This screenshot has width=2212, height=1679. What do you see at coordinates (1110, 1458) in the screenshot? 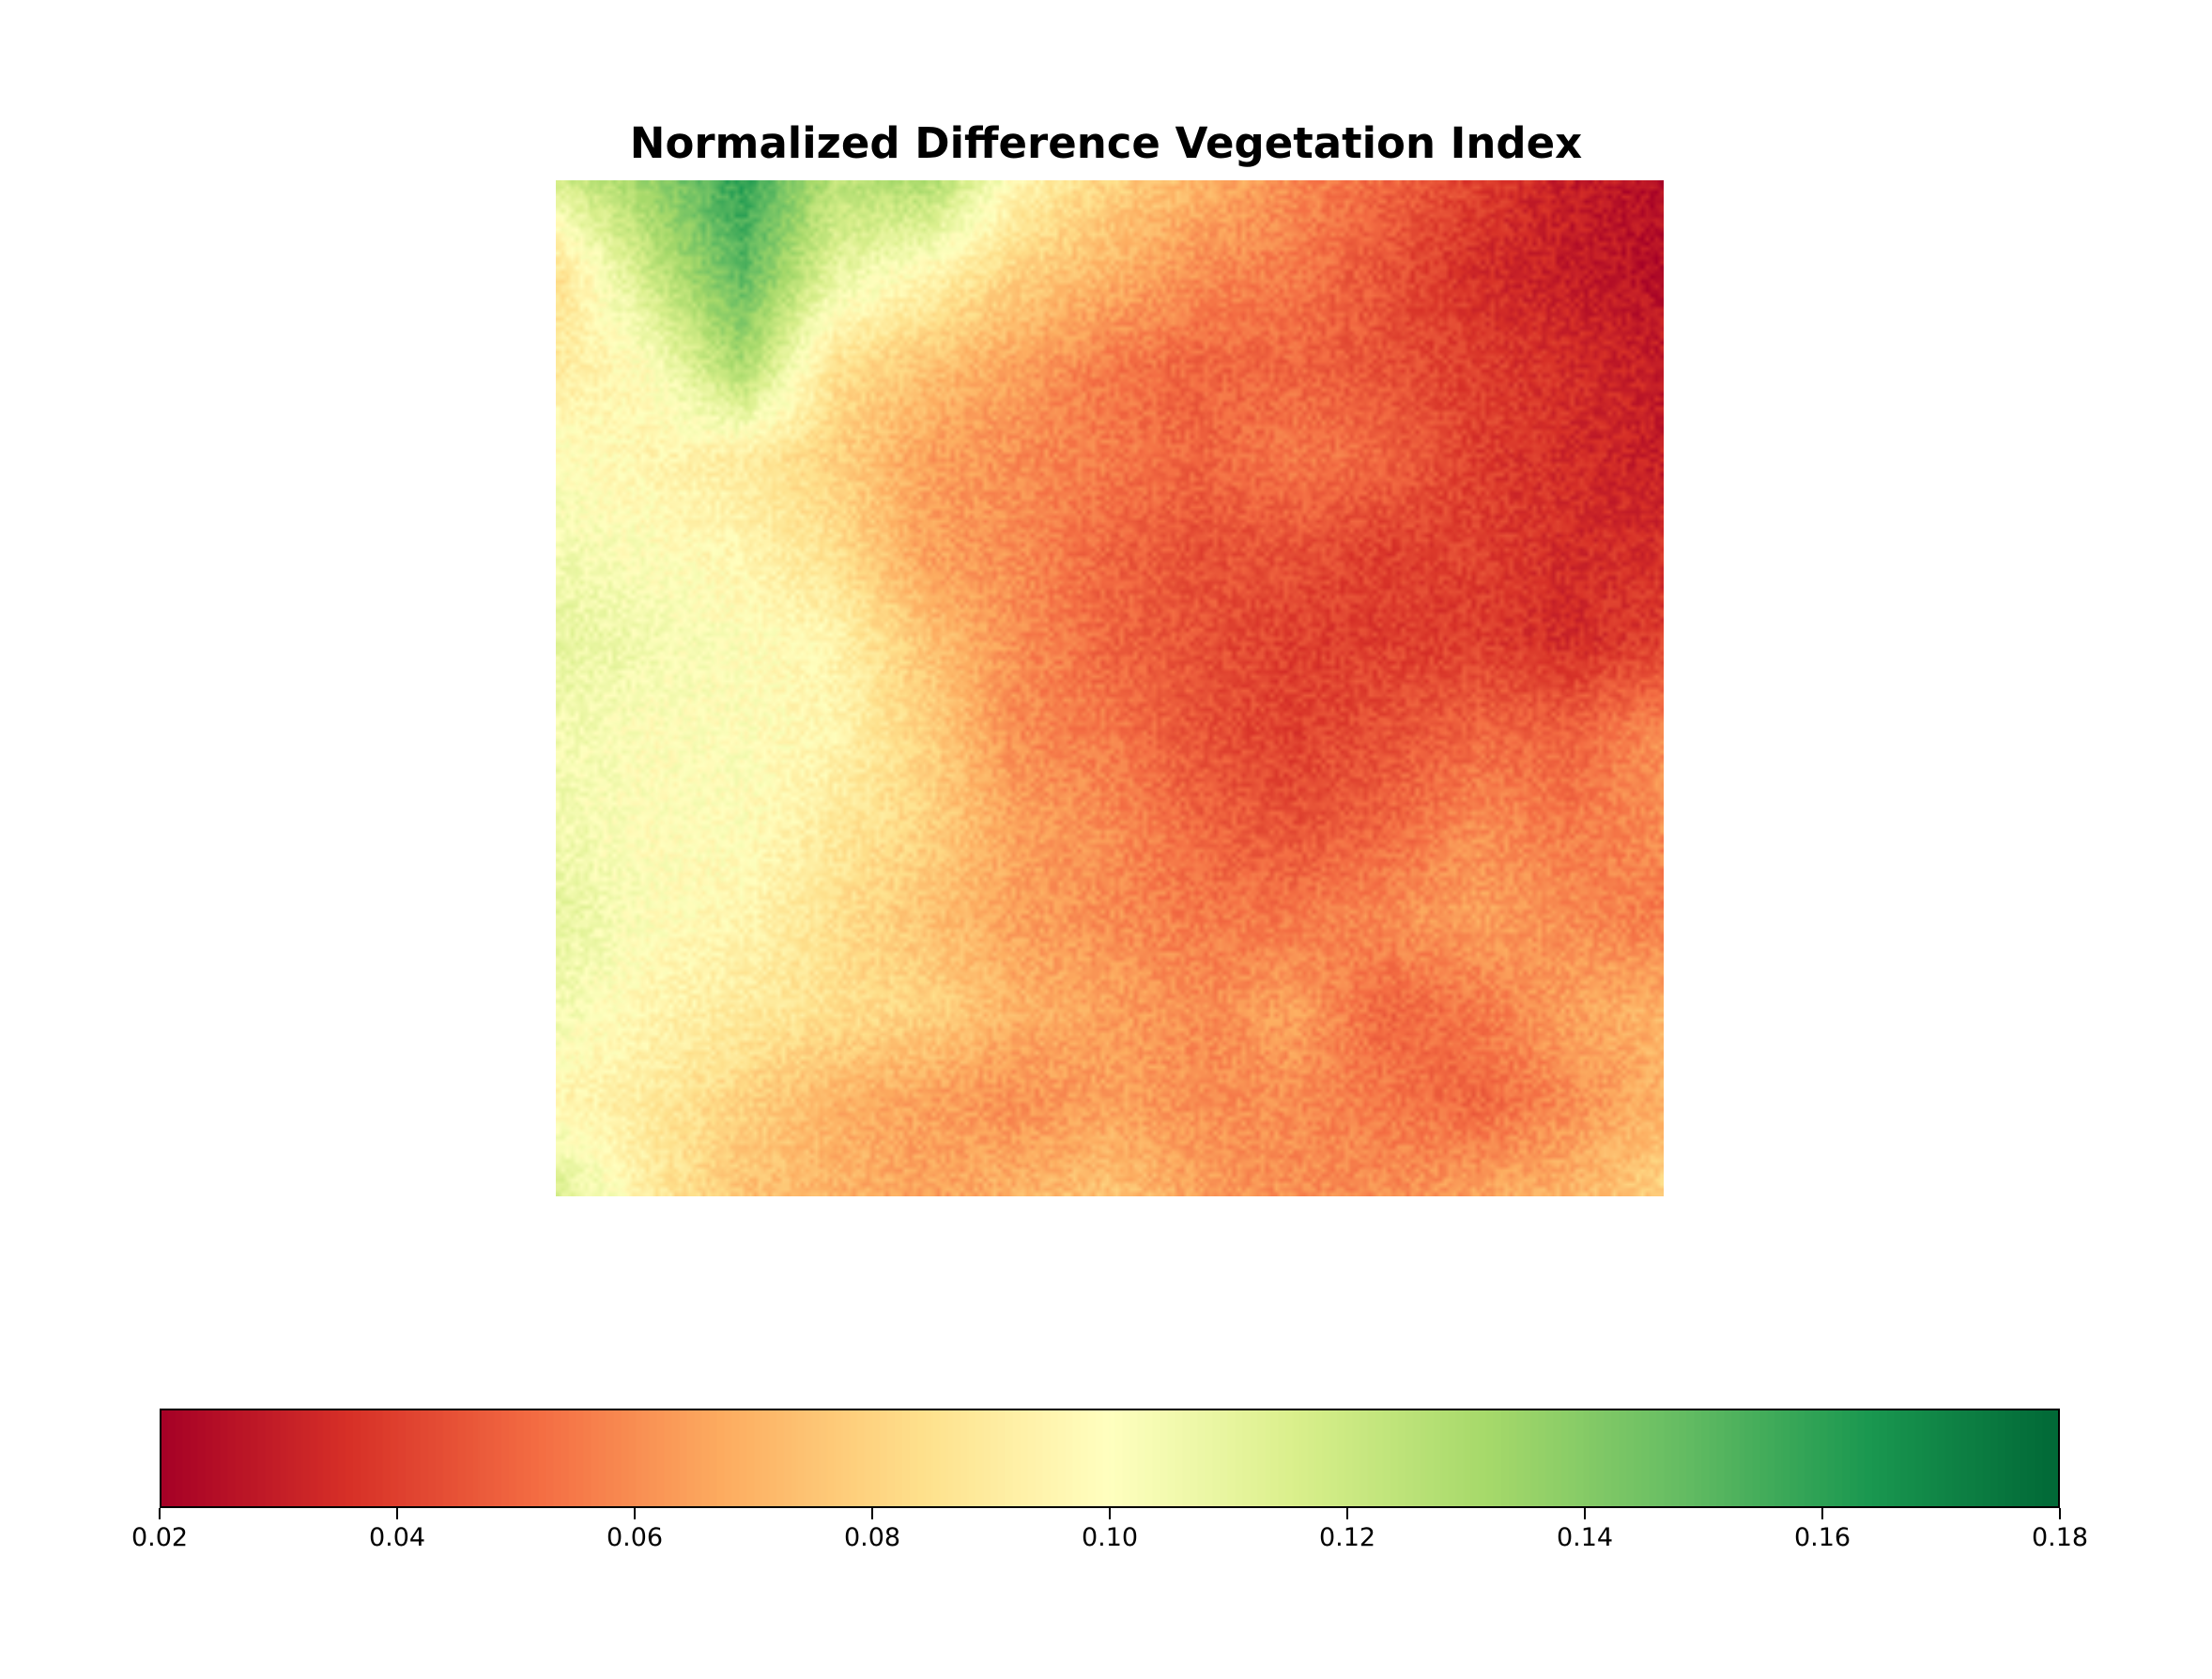
I see `colorbar` at bounding box center [1110, 1458].